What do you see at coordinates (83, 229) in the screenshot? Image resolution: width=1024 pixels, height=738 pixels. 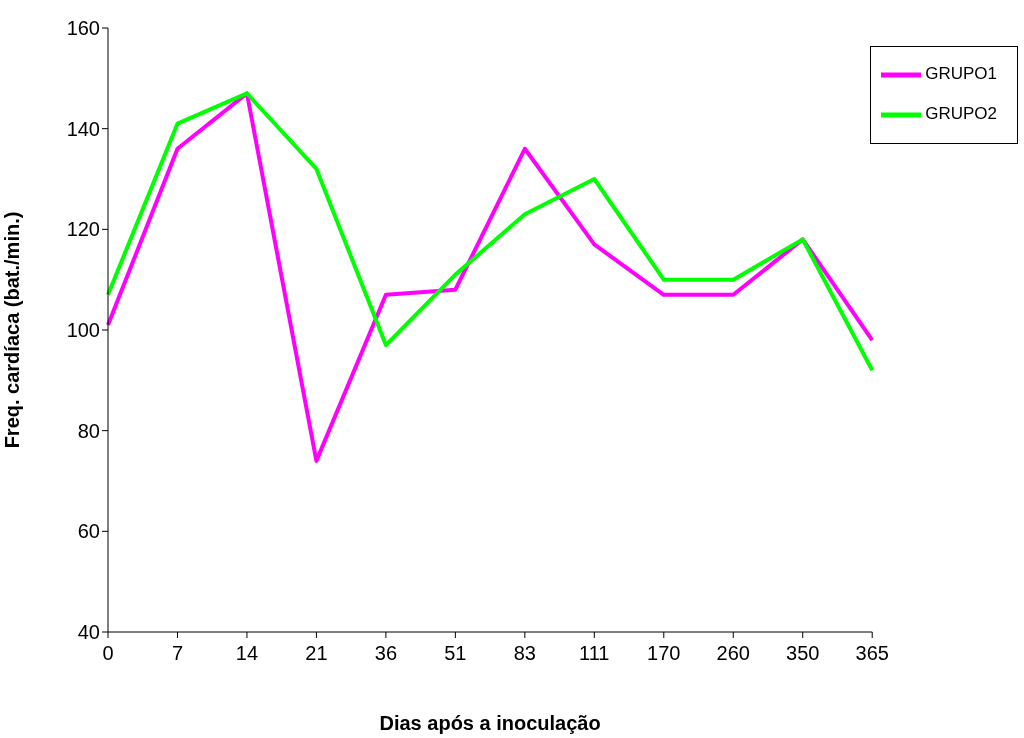 I see `y-tick-label: 120` at bounding box center [83, 229].